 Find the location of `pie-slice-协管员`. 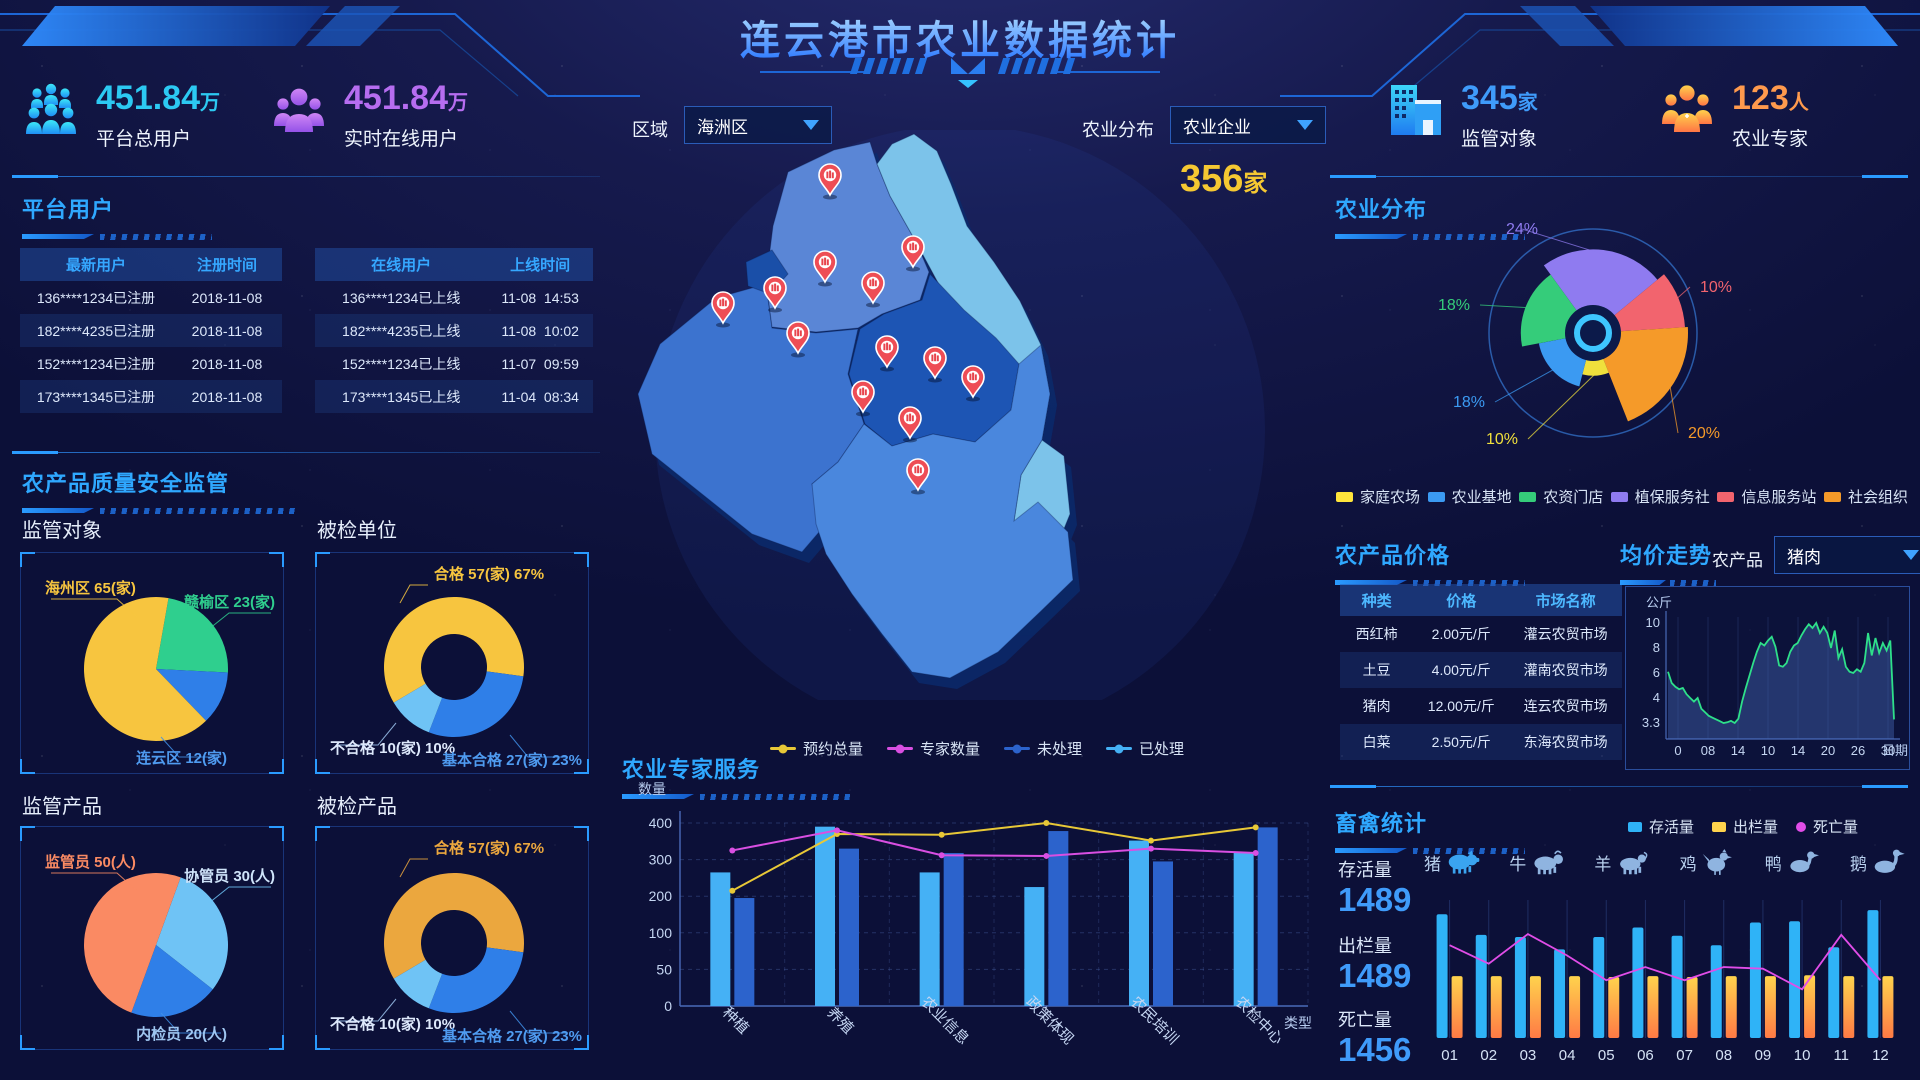

pie-slice-协管员 is located at coordinates (192, 933).